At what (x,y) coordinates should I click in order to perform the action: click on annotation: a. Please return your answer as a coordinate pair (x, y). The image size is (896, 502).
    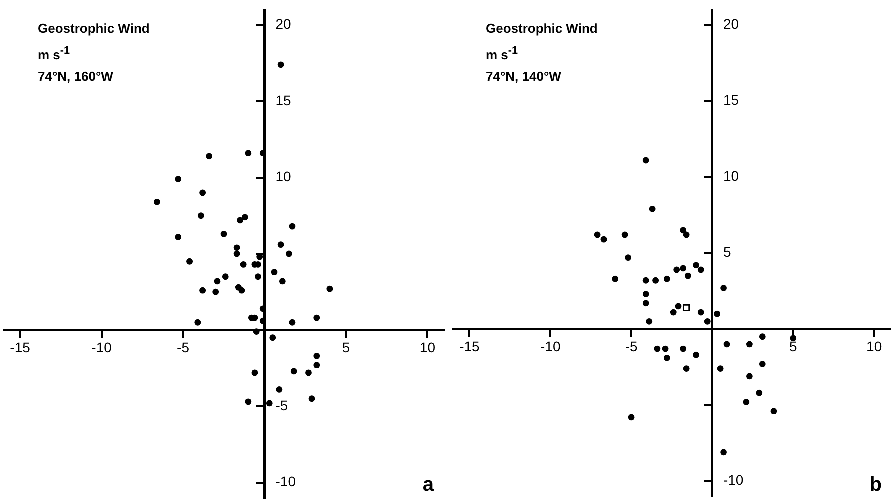
    Looking at the image, I should click on (428, 485).